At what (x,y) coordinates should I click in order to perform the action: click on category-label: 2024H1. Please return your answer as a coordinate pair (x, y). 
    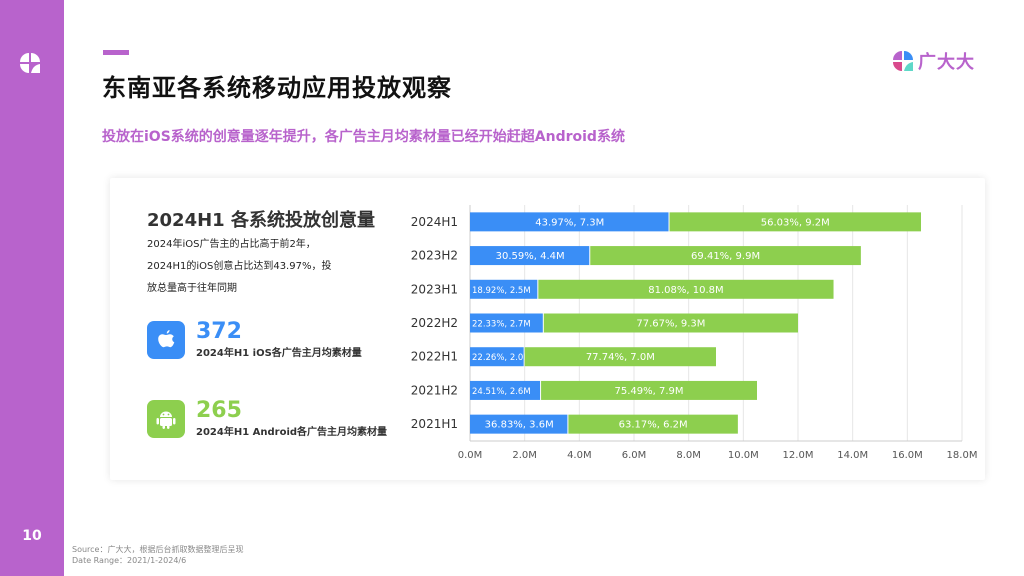
    Looking at the image, I should click on (434, 222).